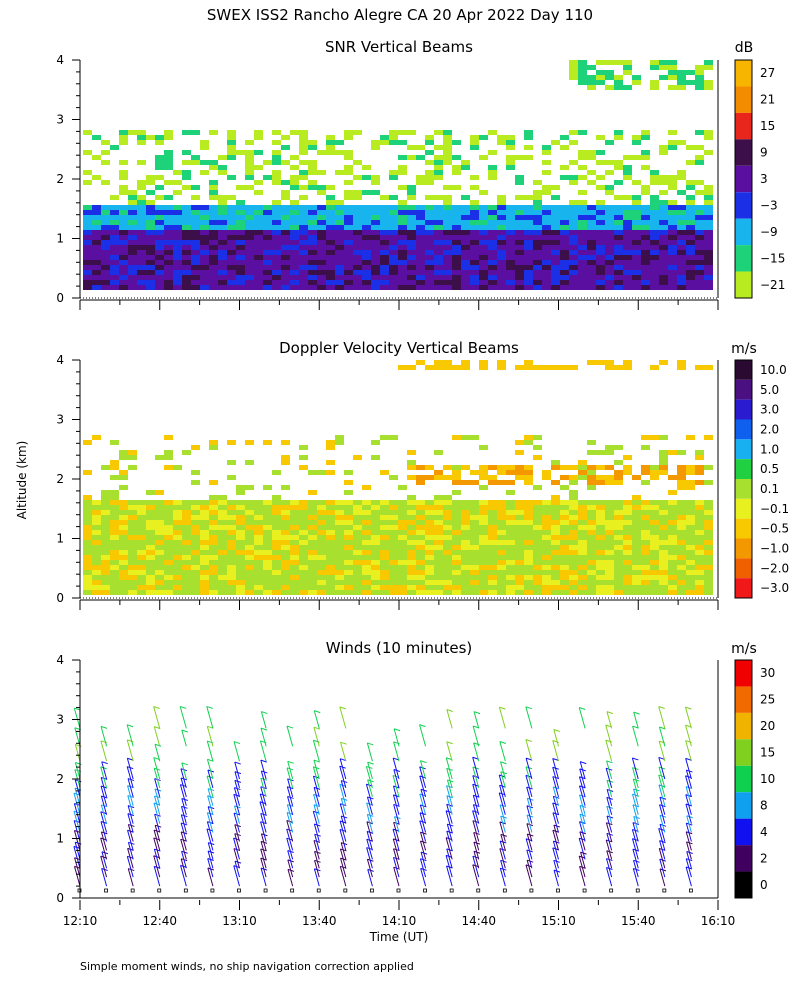 The image size is (800, 1000). I want to click on barb-calm-marker, so click(185, 890).